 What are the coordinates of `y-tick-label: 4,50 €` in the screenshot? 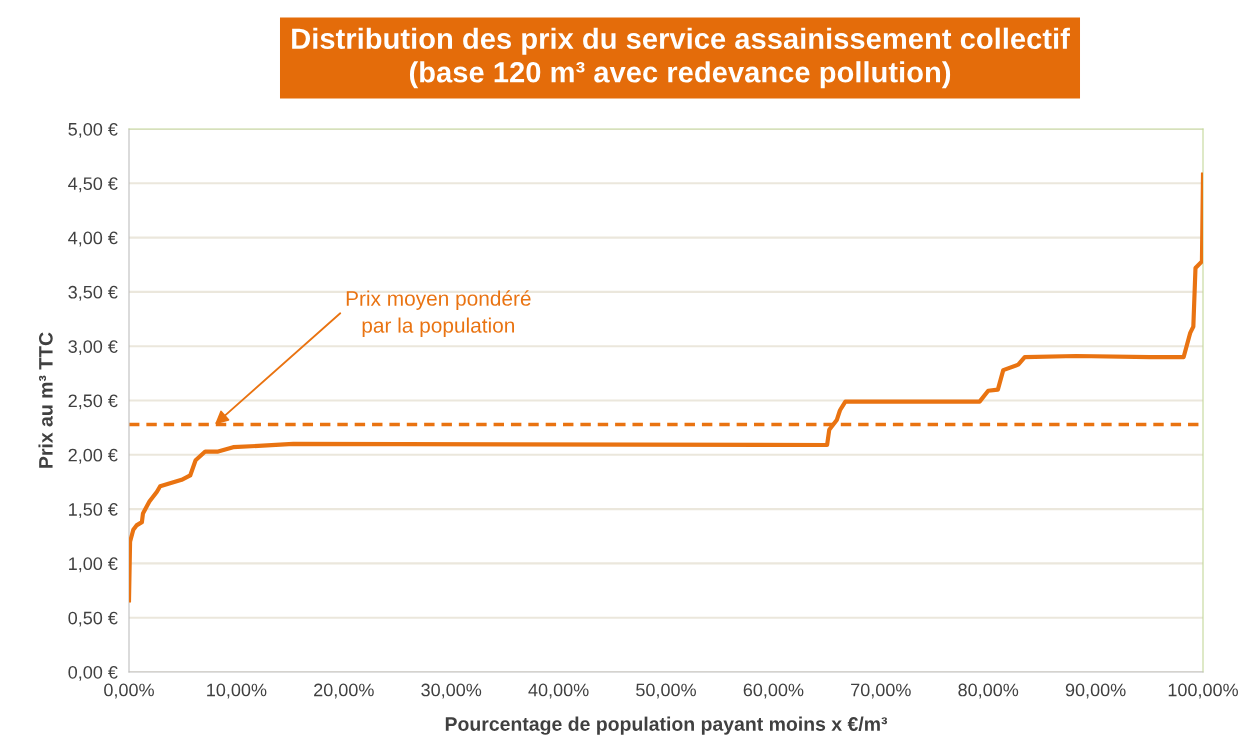 It's located at (93, 185).